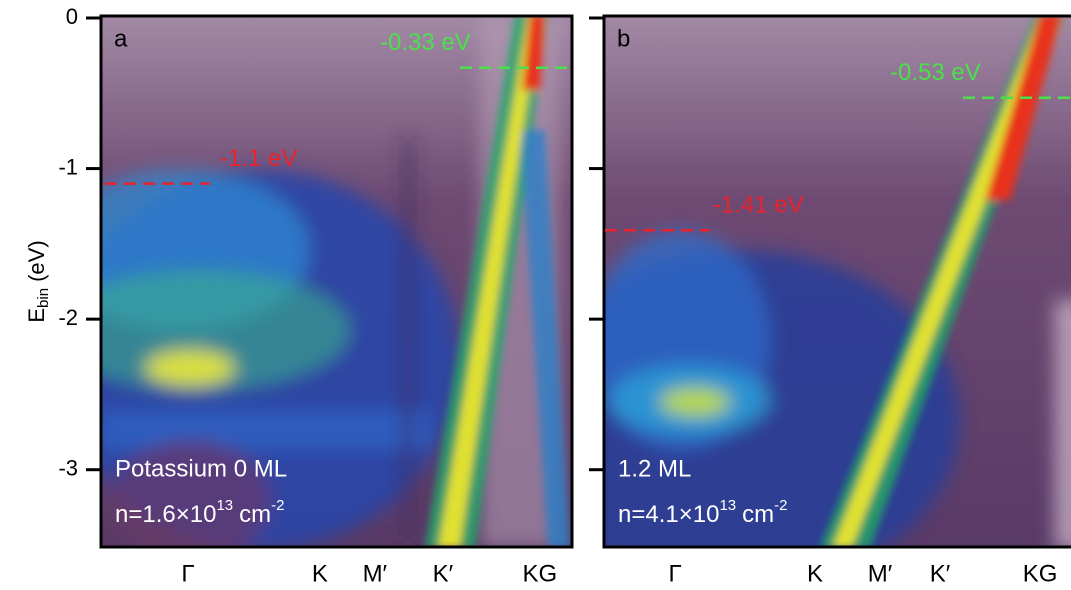  Describe the element at coordinates (258, 158) in the screenshot. I see `energy-label: -1.1 eV` at that location.